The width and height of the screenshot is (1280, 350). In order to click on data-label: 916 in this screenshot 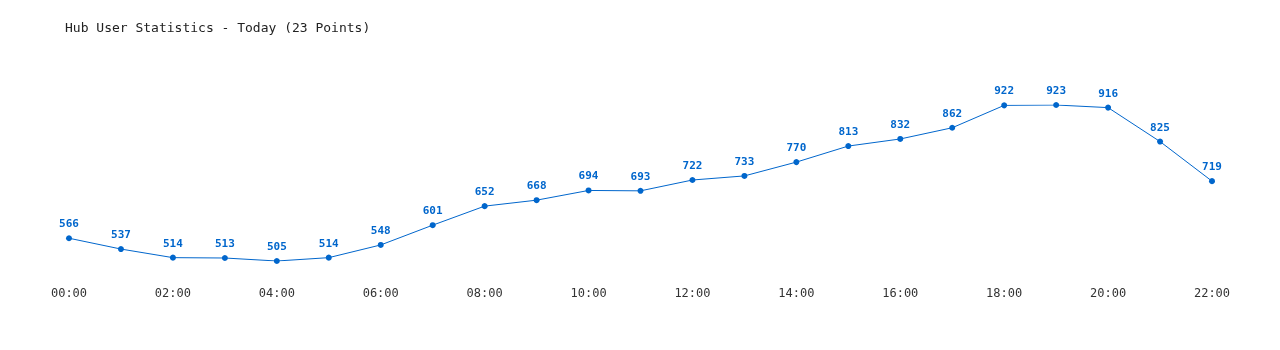, I will do `click(1108, 93)`.